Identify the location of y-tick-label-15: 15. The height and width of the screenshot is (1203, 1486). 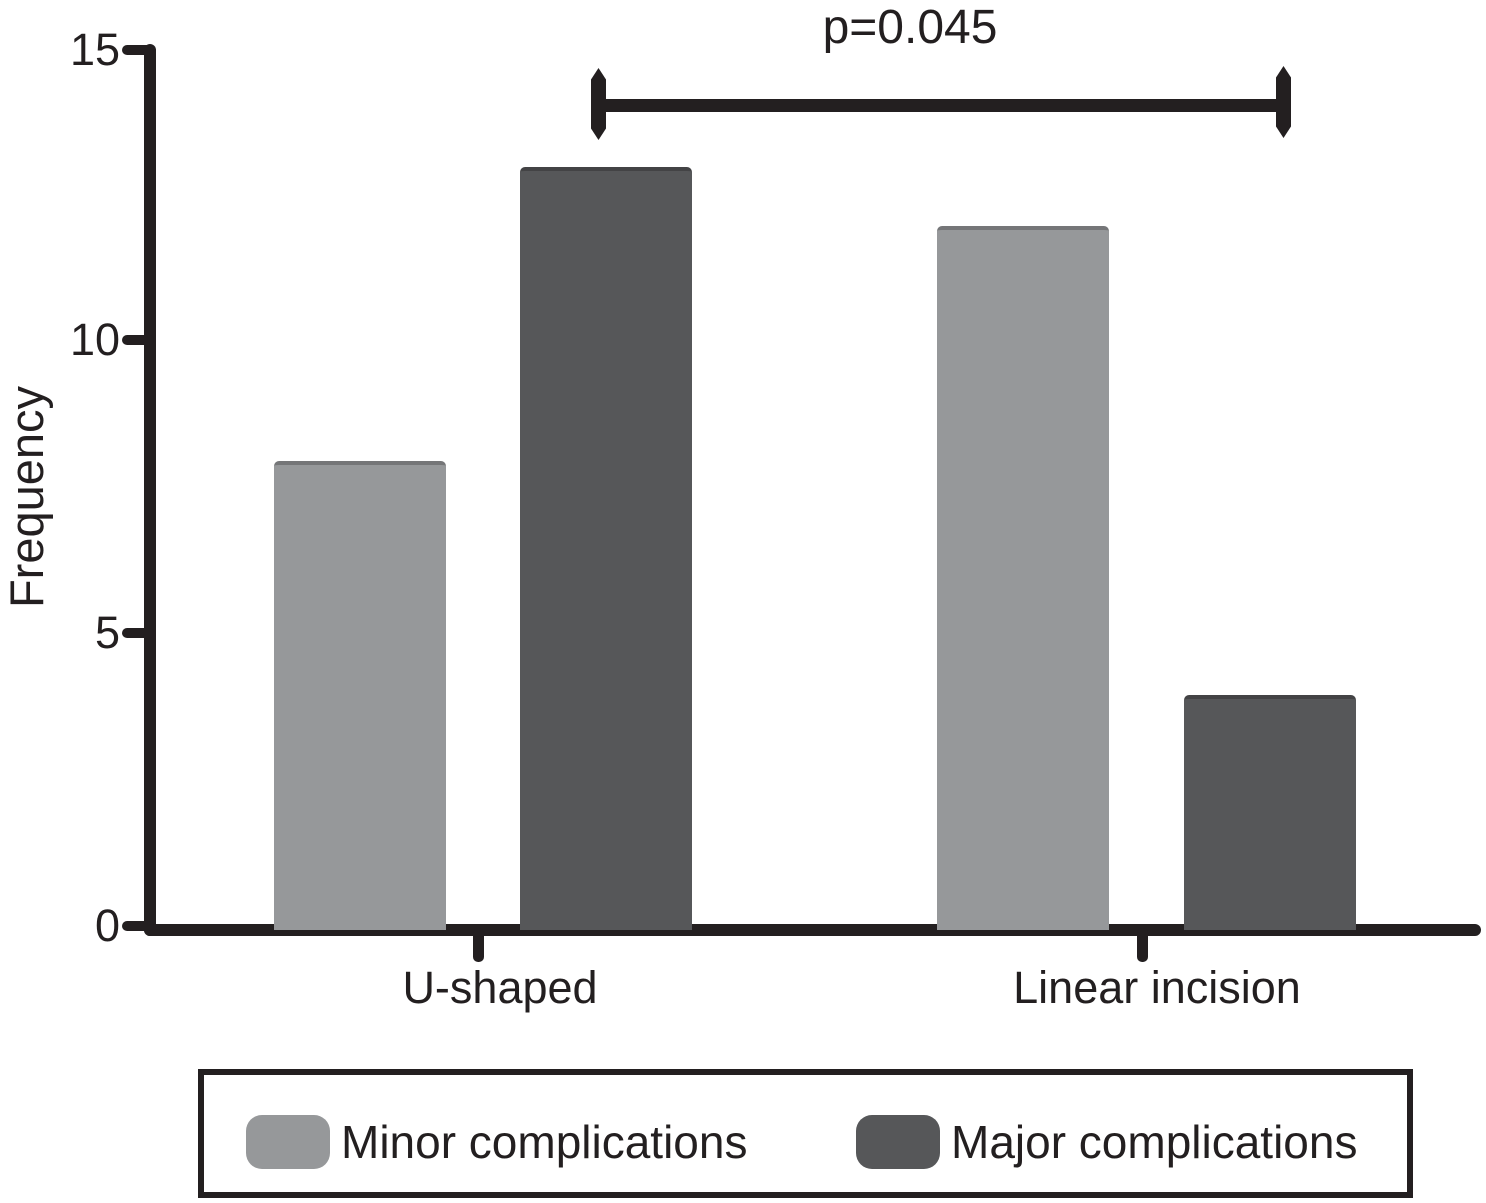
(94, 49).